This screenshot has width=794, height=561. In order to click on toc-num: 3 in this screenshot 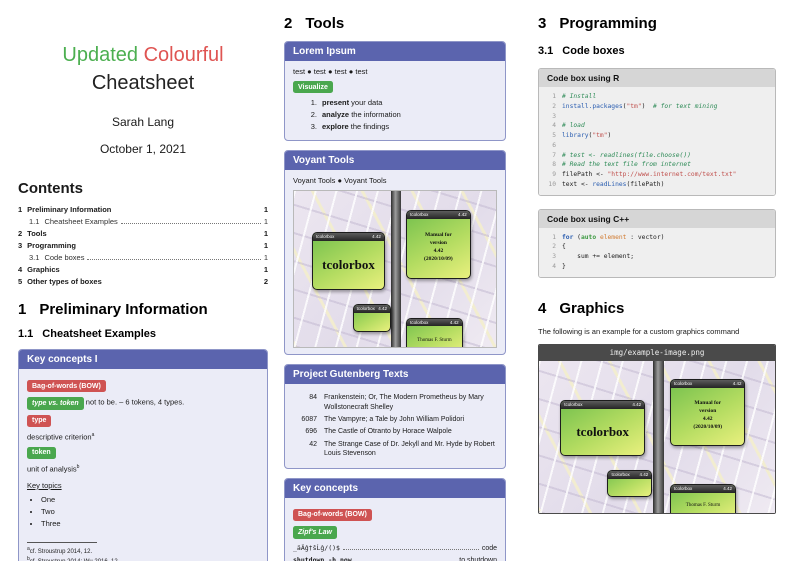, I will do `click(20, 245)`.